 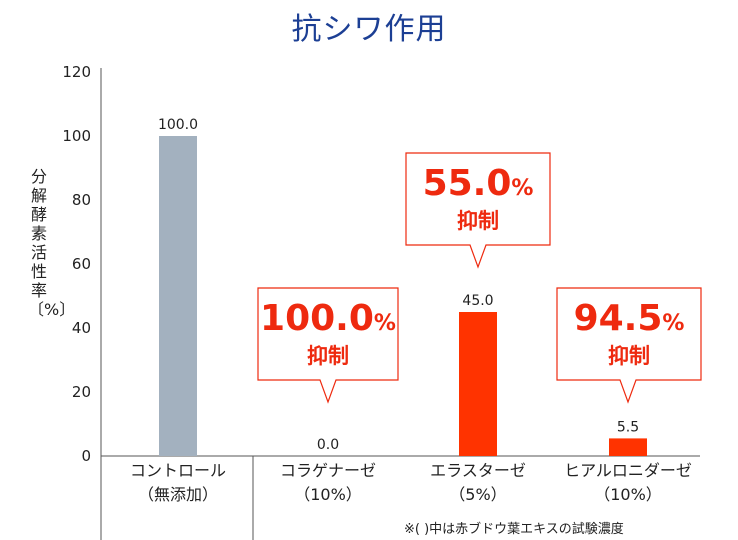 What do you see at coordinates (628, 427) in the screenshot?
I see `data-label: 5.5` at bounding box center [628, 427].